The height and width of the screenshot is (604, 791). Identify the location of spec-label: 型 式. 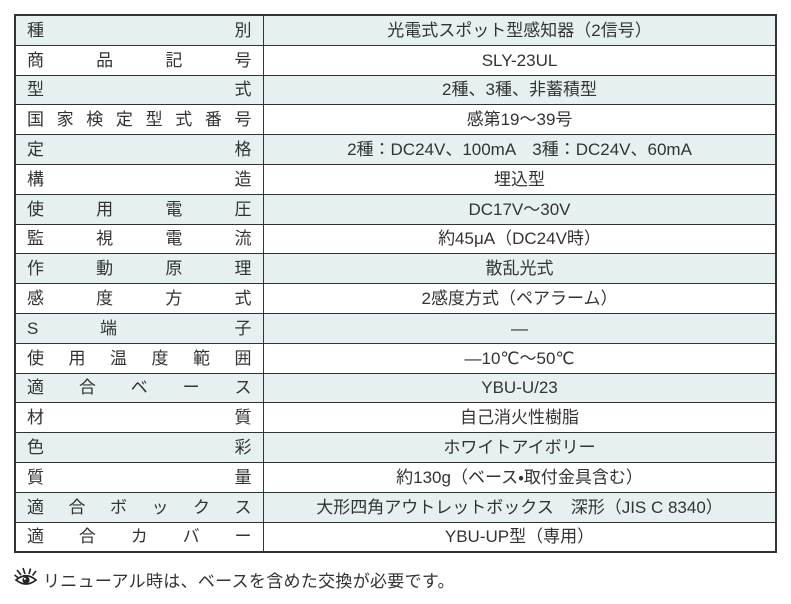
(139, 90).